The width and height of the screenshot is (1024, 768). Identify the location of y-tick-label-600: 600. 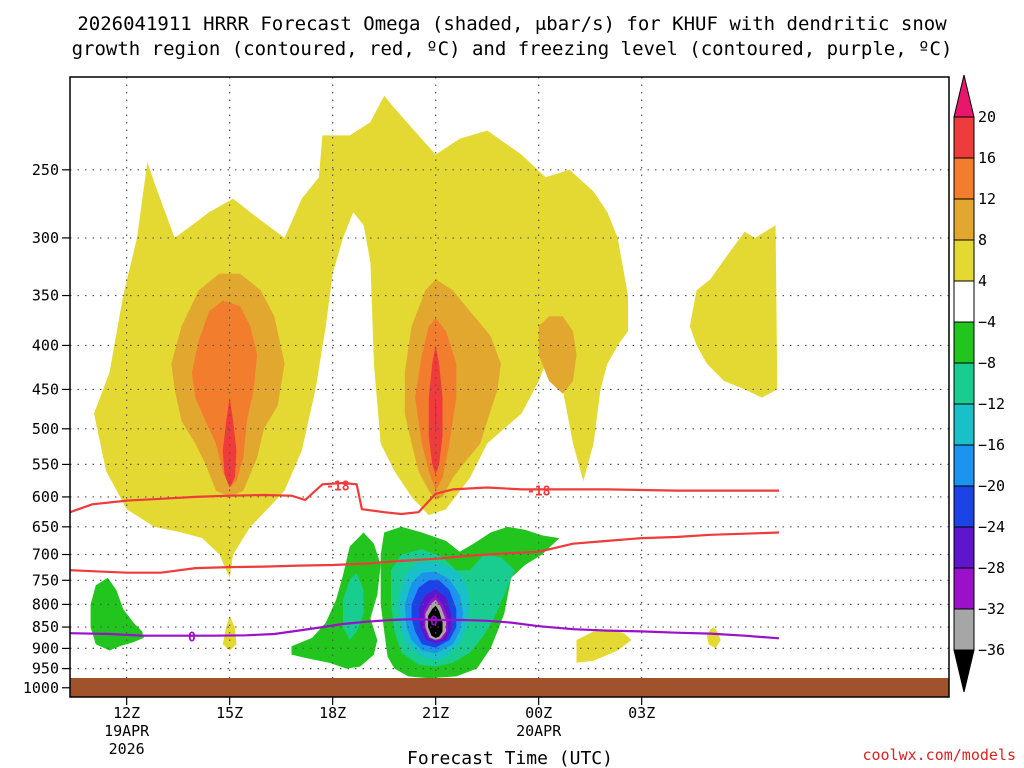
(45, 497).